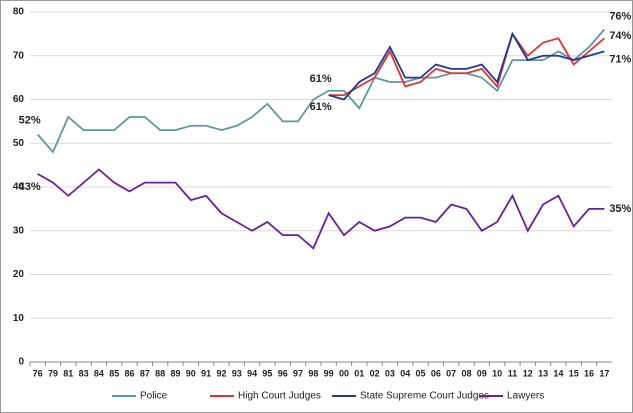 The image size is (633, 413). I want to click on x-tick-label: 92, so click(221, 373).